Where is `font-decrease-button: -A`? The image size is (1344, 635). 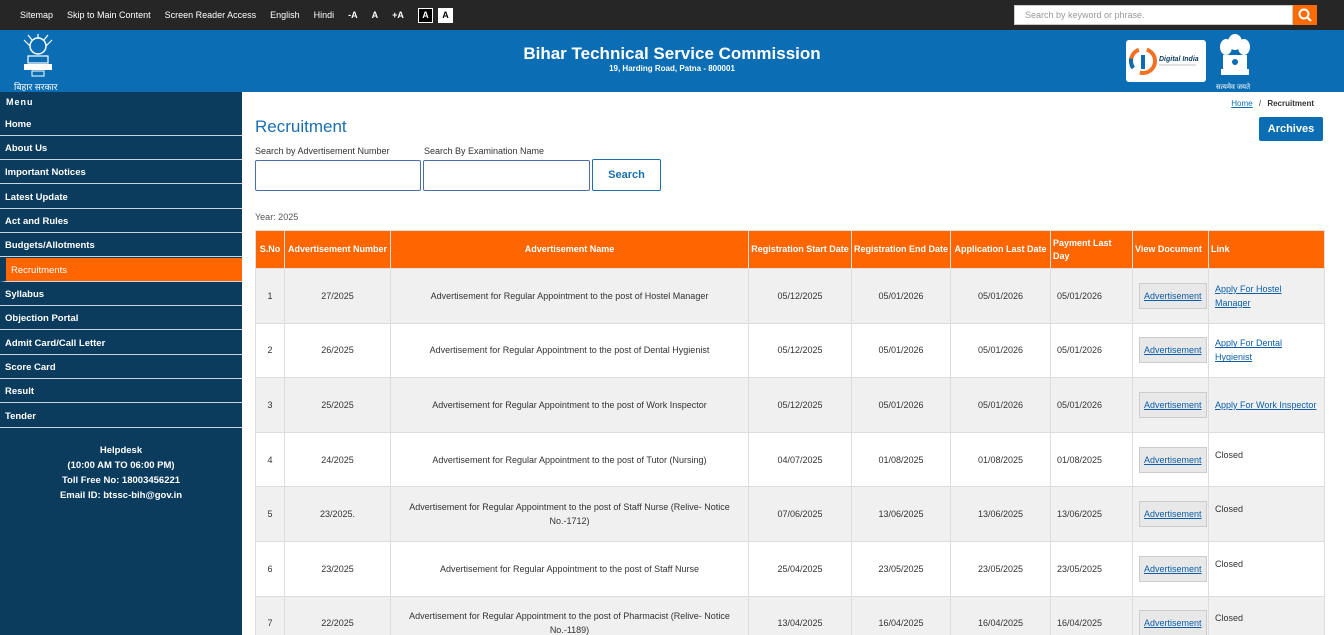
font-decrease-button: -A is located at coordinates (353, 15).